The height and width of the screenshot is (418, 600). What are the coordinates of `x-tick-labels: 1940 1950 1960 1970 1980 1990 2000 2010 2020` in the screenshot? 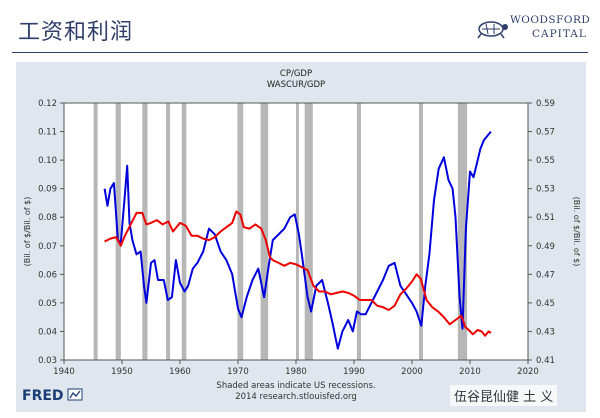 It's located at (296, 372).